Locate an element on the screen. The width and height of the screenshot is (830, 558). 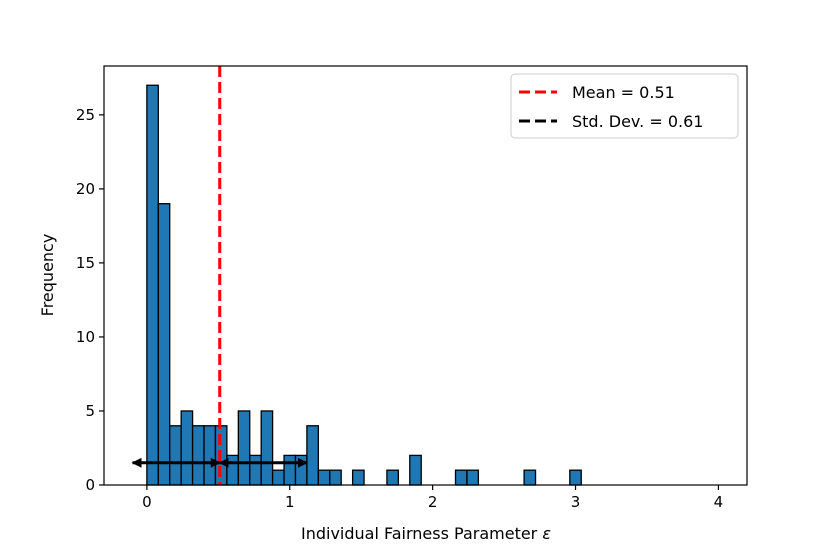
y-tick-label: 20 is located at coordinates (85, 189).